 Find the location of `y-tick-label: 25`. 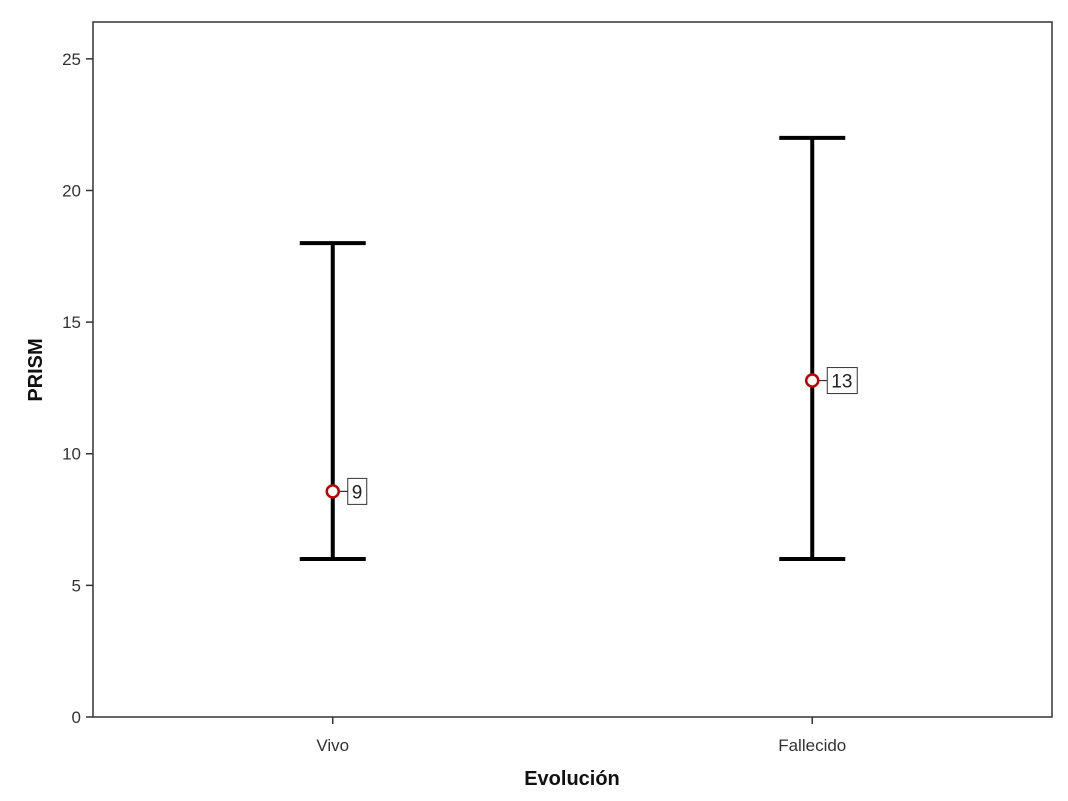

y-tick-label: 25 is located at coordinates (71, 59).